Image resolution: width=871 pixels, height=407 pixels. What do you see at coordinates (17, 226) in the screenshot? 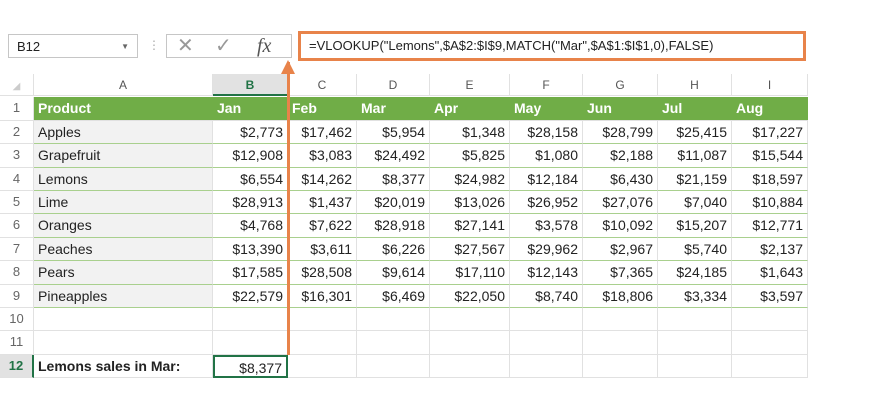
I see `row-number: 6` at bounding box center [17, 226].